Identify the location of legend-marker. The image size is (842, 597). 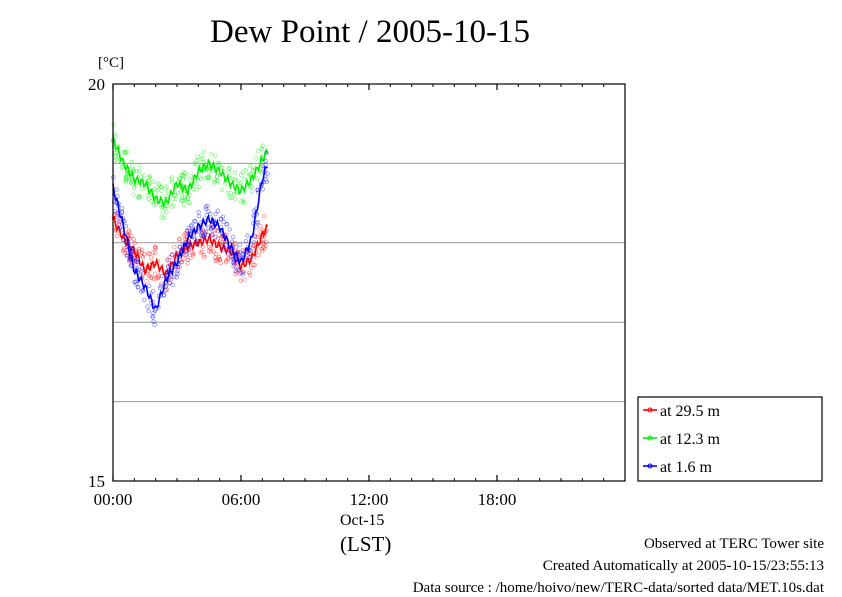
(650, 410).